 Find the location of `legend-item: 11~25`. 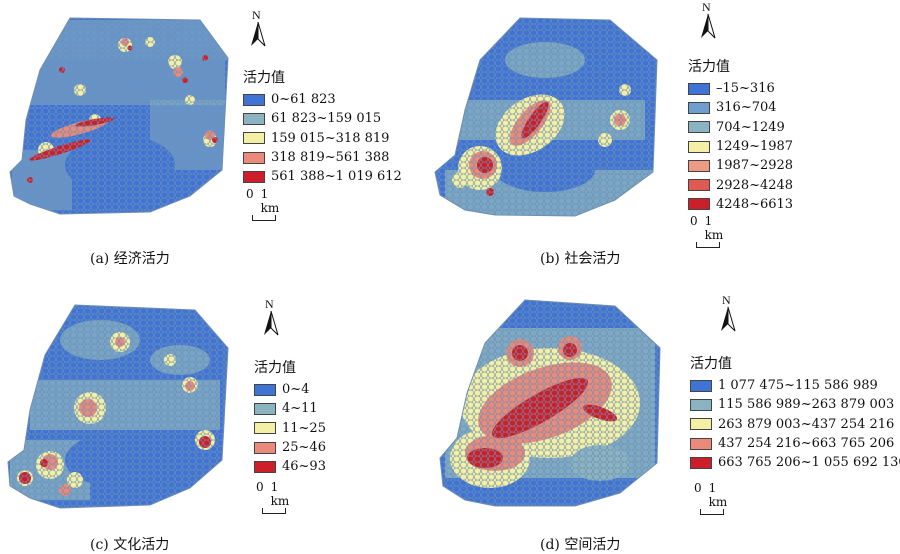

legend-item: 11~25 is located at coordinates (290, 428).